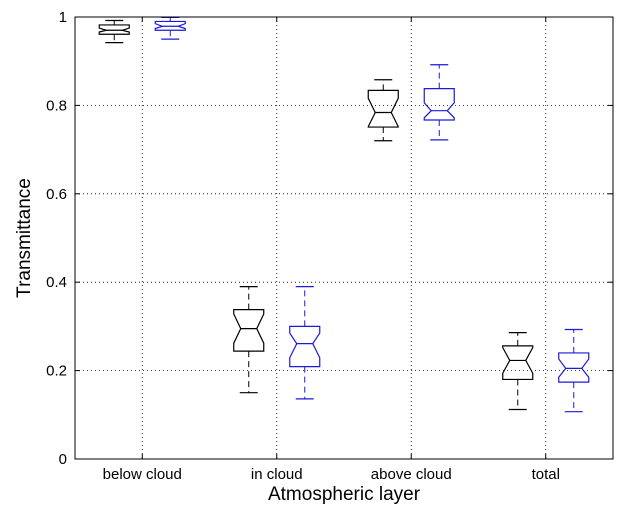 This screenshot has width=626, height=510. What do you see at coordinates (56, 371) in the screenshot?
I see `y-tick-label: 0.2` at bounding box center [56, 371].